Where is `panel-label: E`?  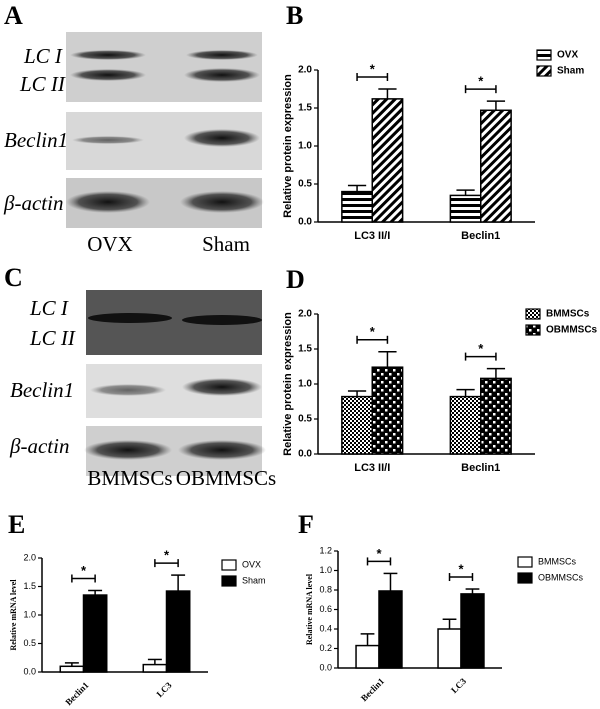
panel-label: E is located at coordinates (16, 524).